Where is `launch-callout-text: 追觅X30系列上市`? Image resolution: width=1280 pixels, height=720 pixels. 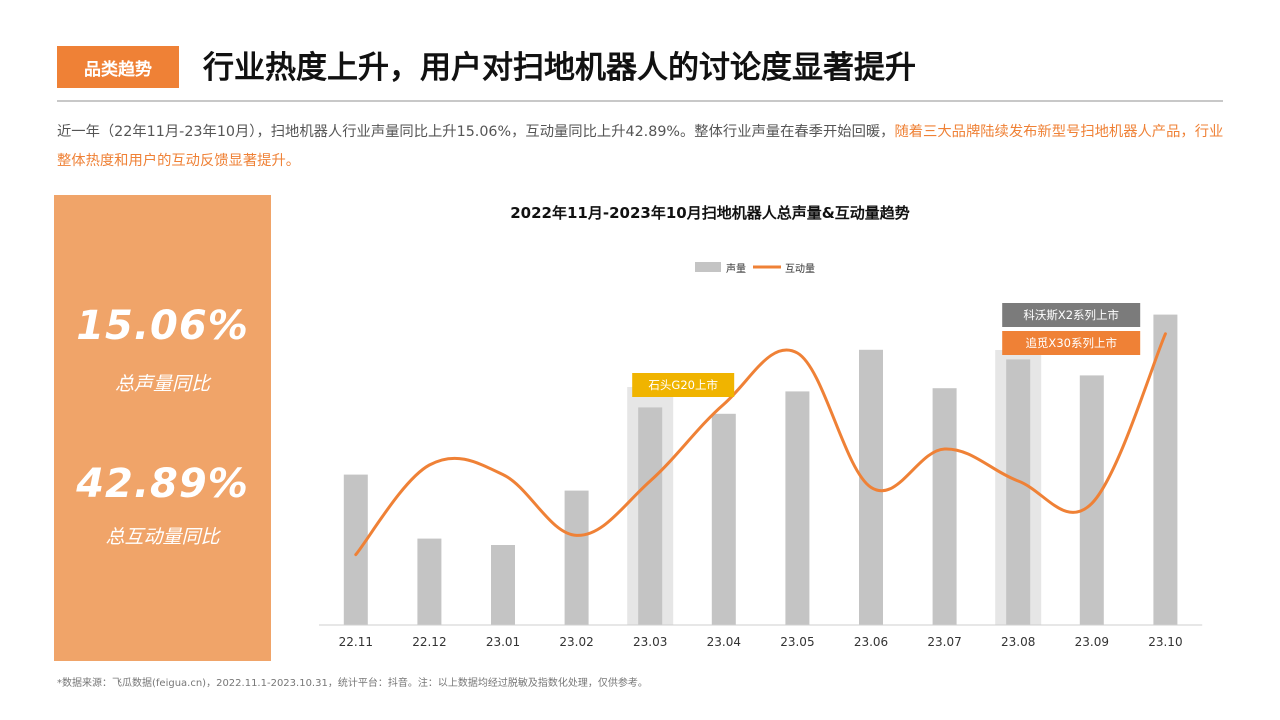 launch-callout-text: 追觅X30系列上市 is located at coordinates (1071, 343).